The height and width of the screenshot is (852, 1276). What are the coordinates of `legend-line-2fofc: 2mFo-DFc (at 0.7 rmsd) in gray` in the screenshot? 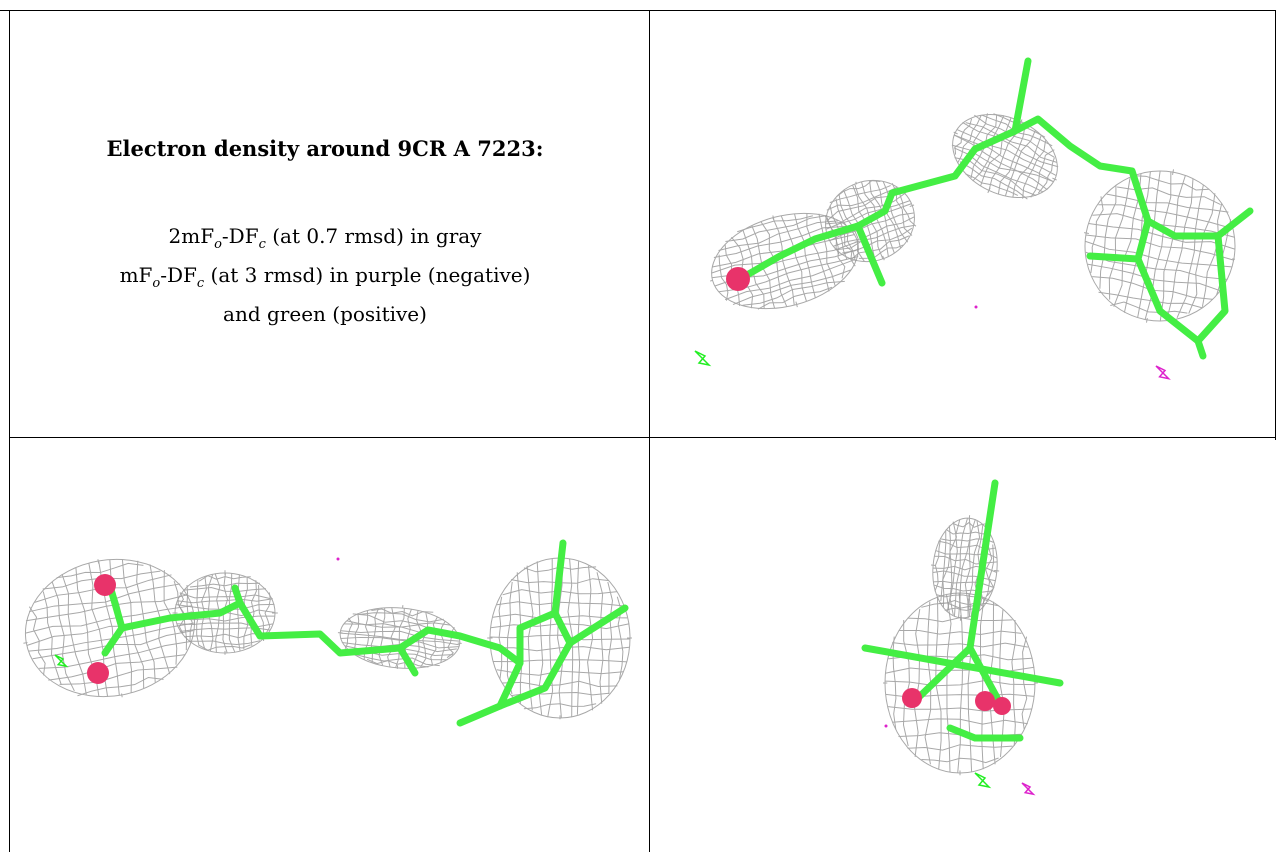 It's located at (325, 240).